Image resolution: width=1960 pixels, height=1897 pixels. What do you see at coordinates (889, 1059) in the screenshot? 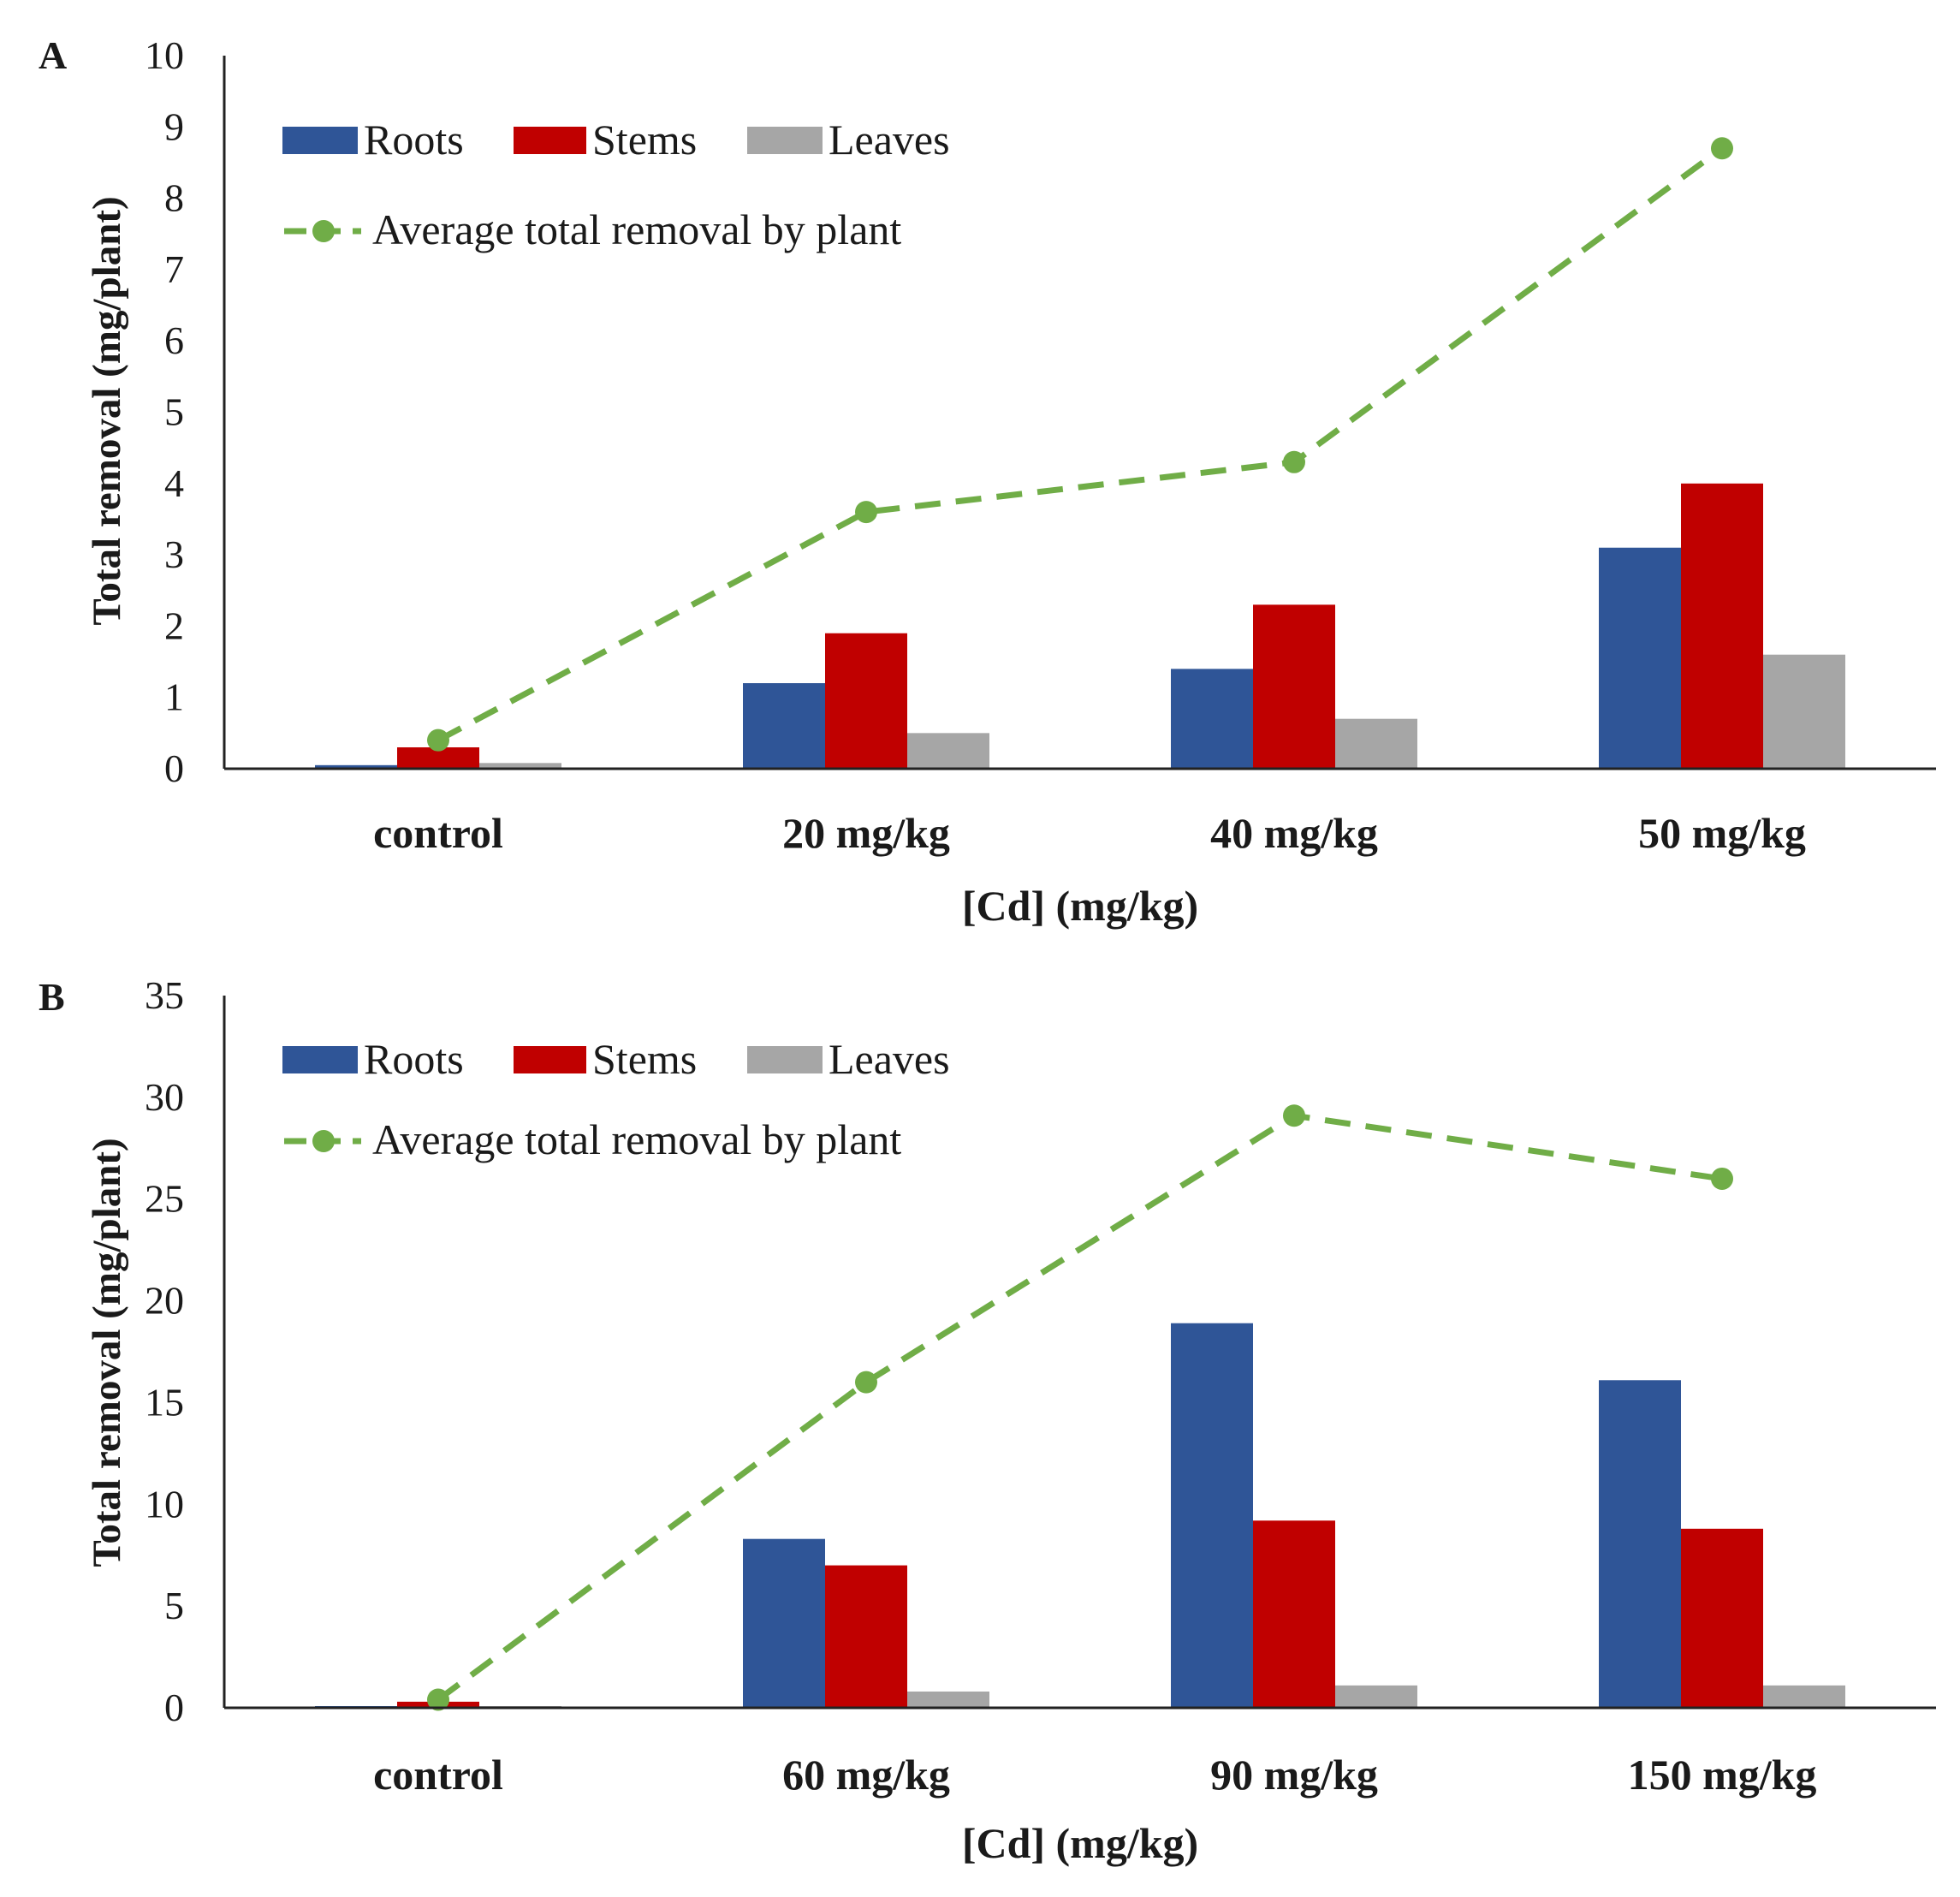
I see `legend-b-leaves-label: Leaves` at bounding box center [889, 1059].